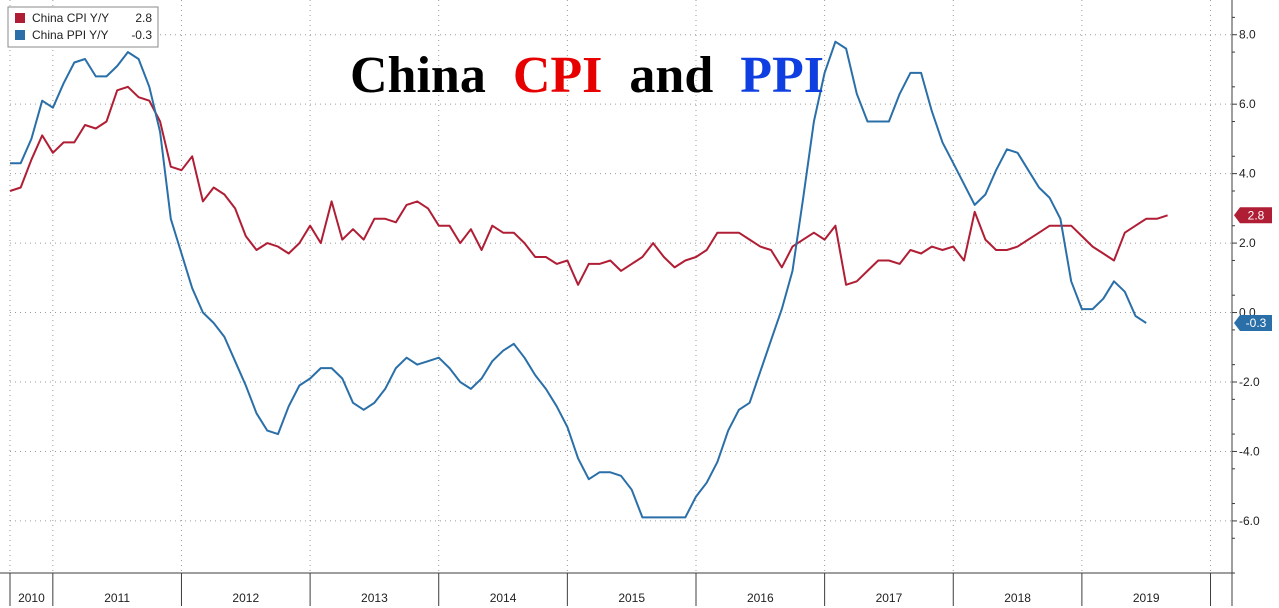  What do you see at coordinates (760, 598) in the screenshot?
I see `year-label: 2016` at bounding box center [760, 598].